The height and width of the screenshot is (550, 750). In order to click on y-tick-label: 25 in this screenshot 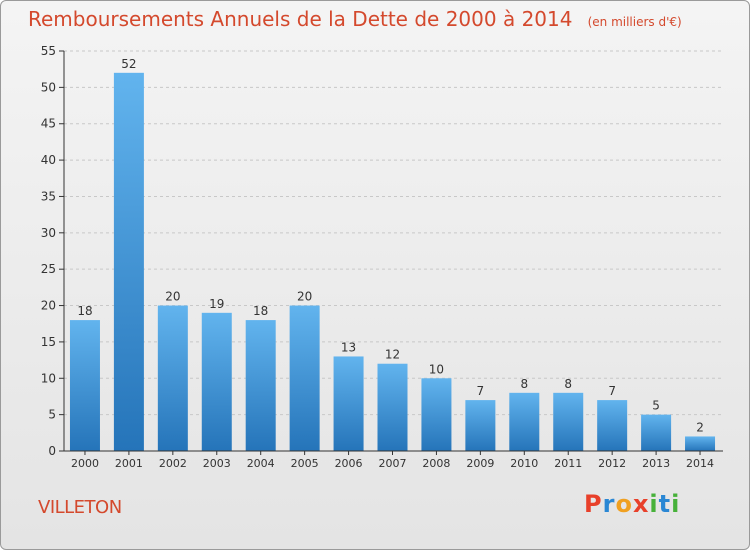, I will do `click(48, 269)`.